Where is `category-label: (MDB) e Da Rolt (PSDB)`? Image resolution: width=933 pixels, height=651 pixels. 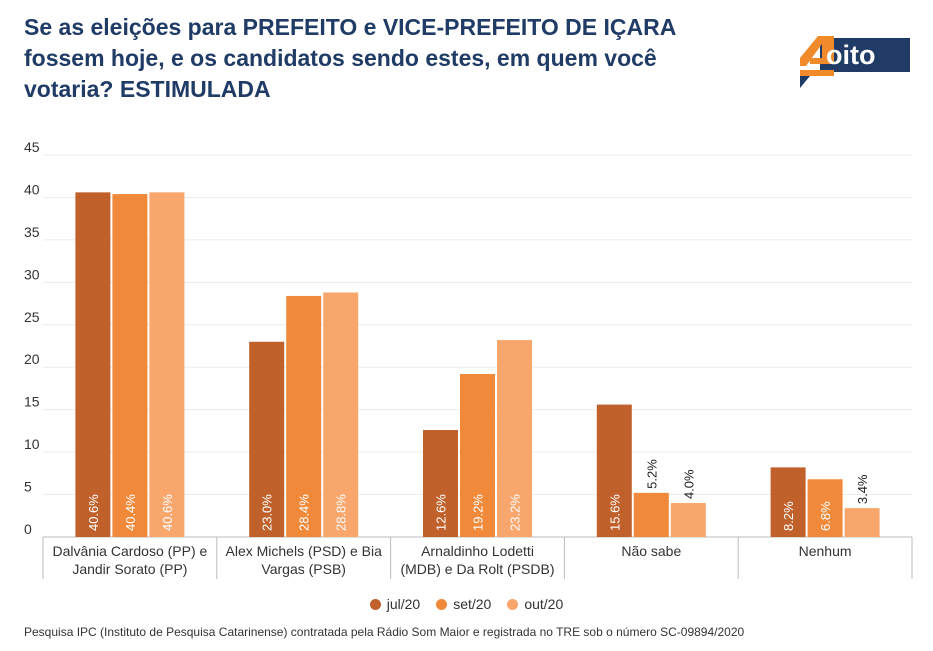 category-label: (MDB) e Da Rolt (PSDB) is located at coordinates (477, 569).